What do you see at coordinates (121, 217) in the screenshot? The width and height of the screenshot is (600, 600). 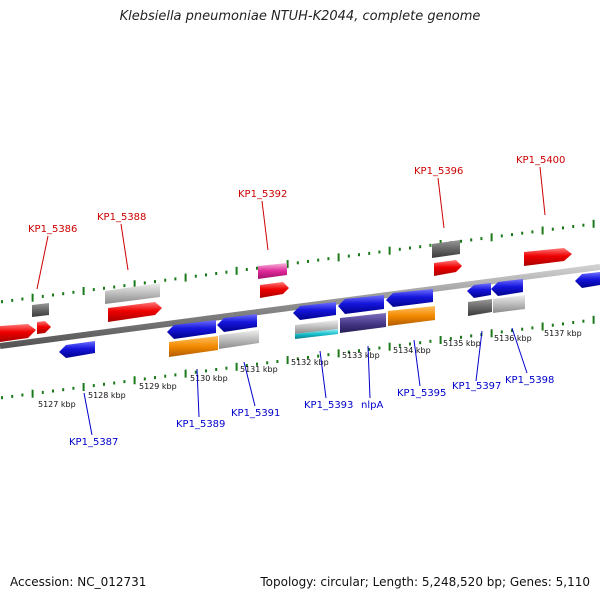 I see `gene-label: KP1_5388` at bounding box center [121, 217].